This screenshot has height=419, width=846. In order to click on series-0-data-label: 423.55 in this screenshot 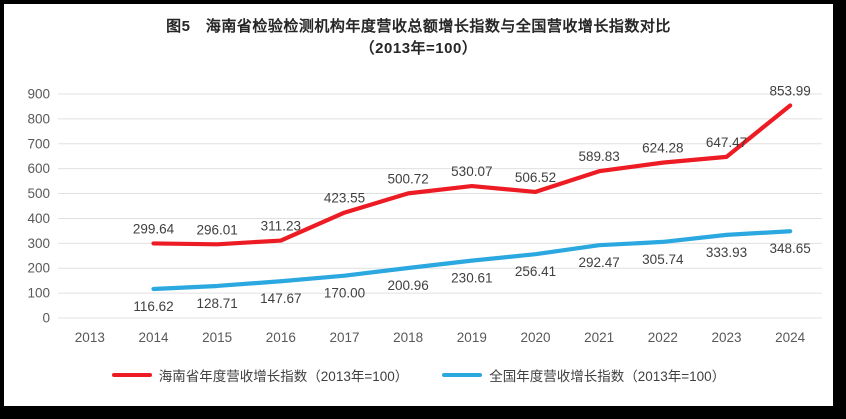, I will do `click(344, 198)`.